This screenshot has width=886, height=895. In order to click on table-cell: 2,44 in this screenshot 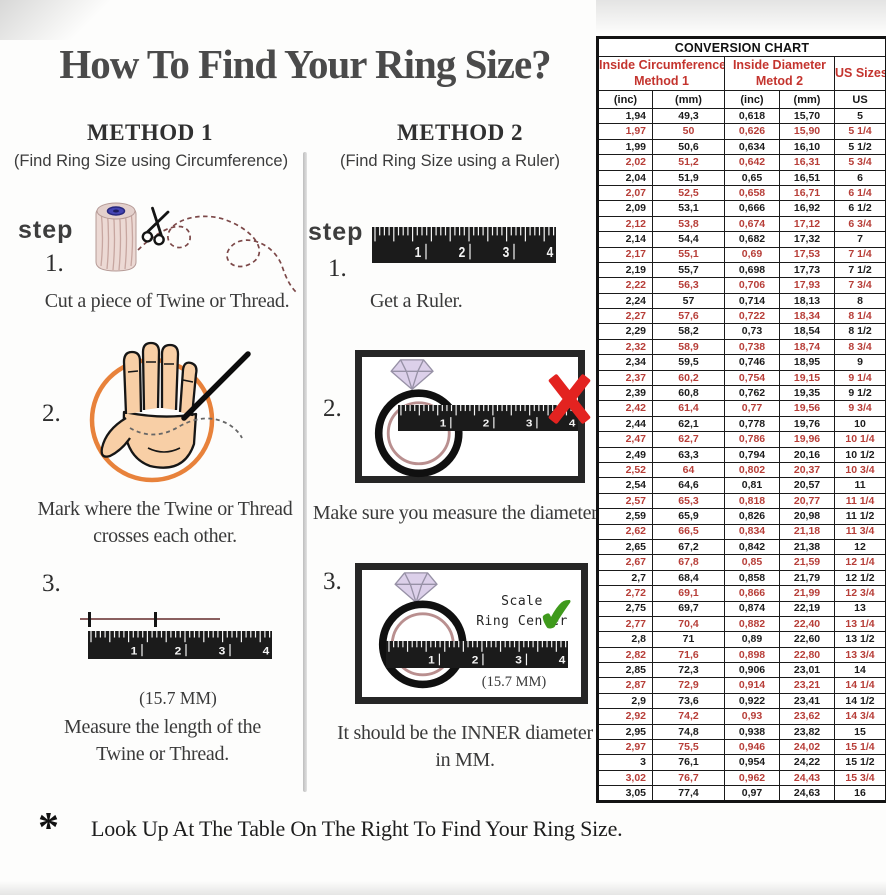, I will do `click(625, 424)`.